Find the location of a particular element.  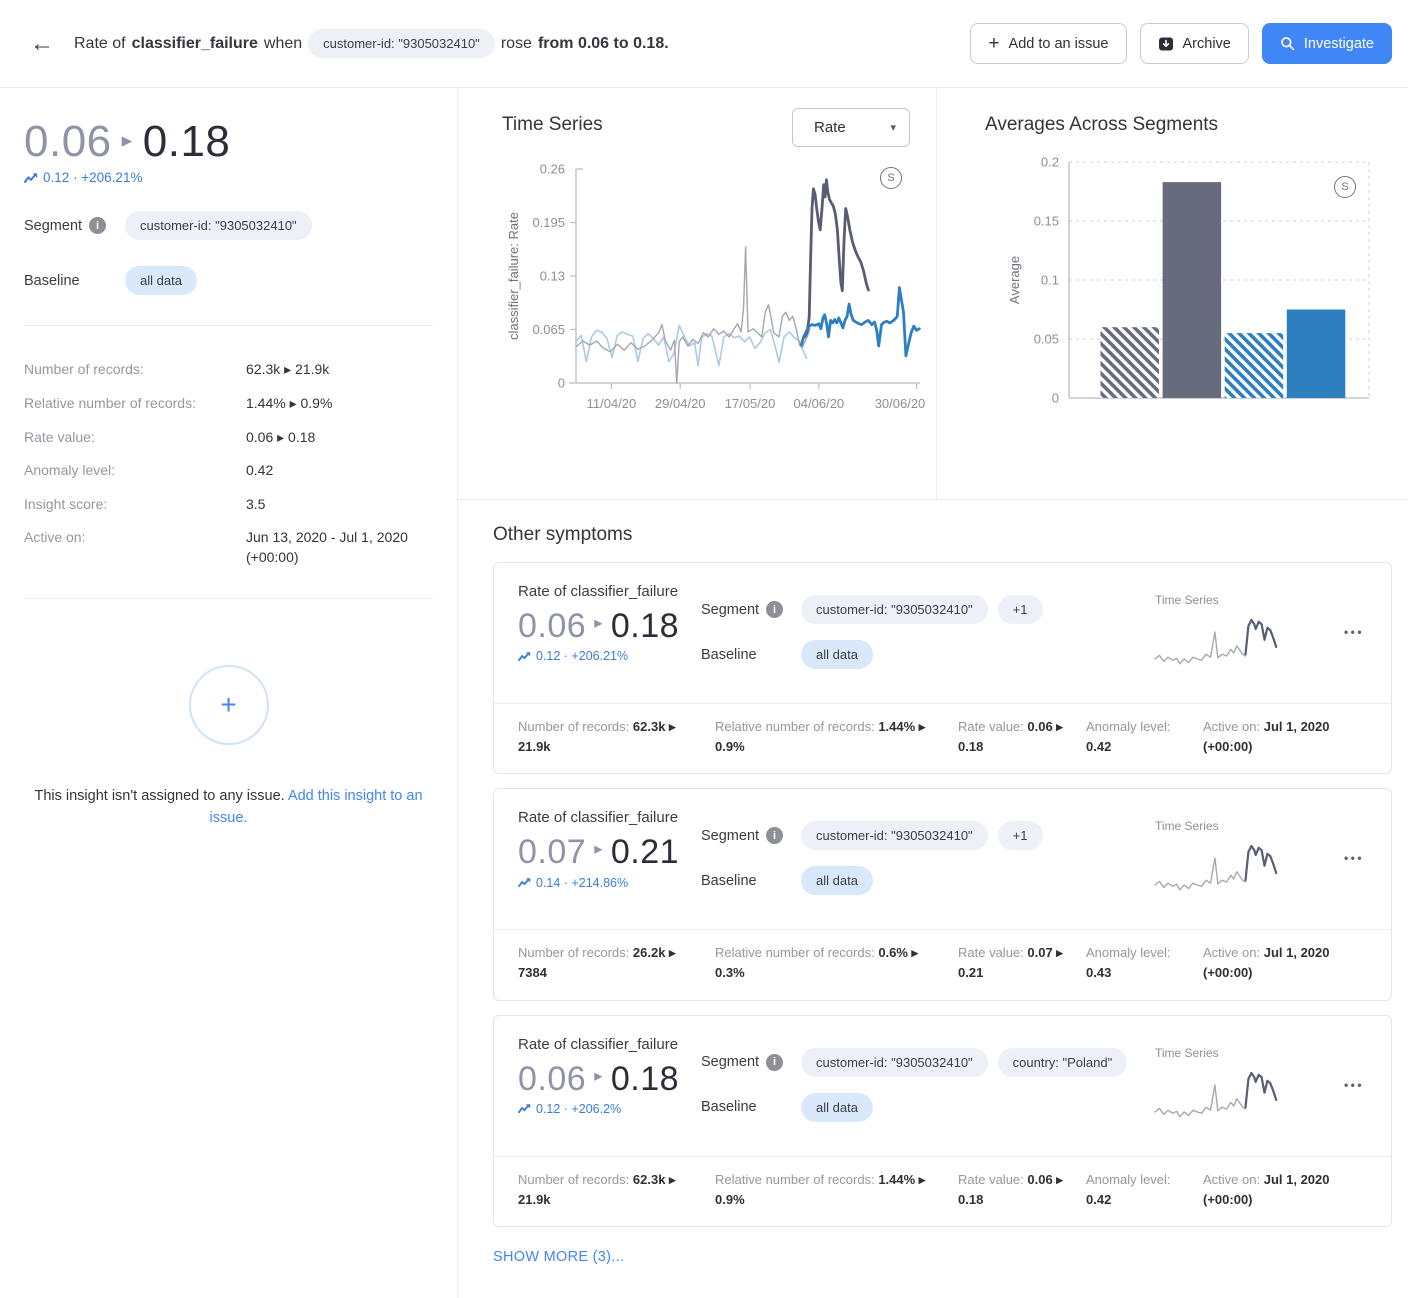

stat-row: Anomaly level: 0.42 is located at coordinates (228, 471).